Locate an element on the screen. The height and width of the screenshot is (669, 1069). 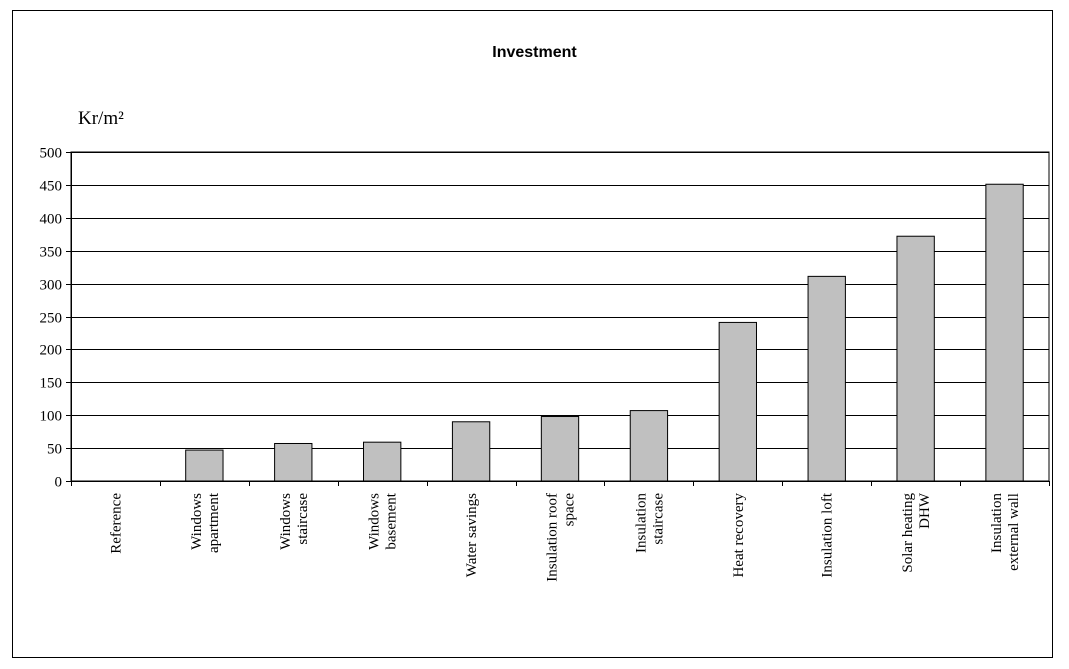
x-category-label: Reference is located at coordinates (116, 523).